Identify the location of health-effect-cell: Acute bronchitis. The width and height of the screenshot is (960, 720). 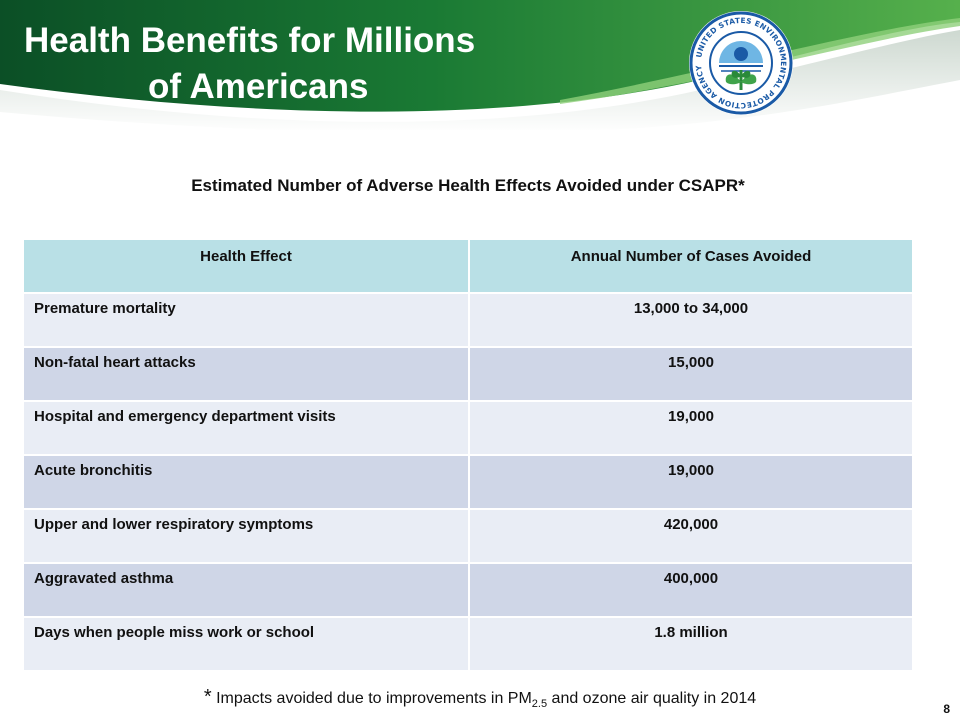
(246, 482).